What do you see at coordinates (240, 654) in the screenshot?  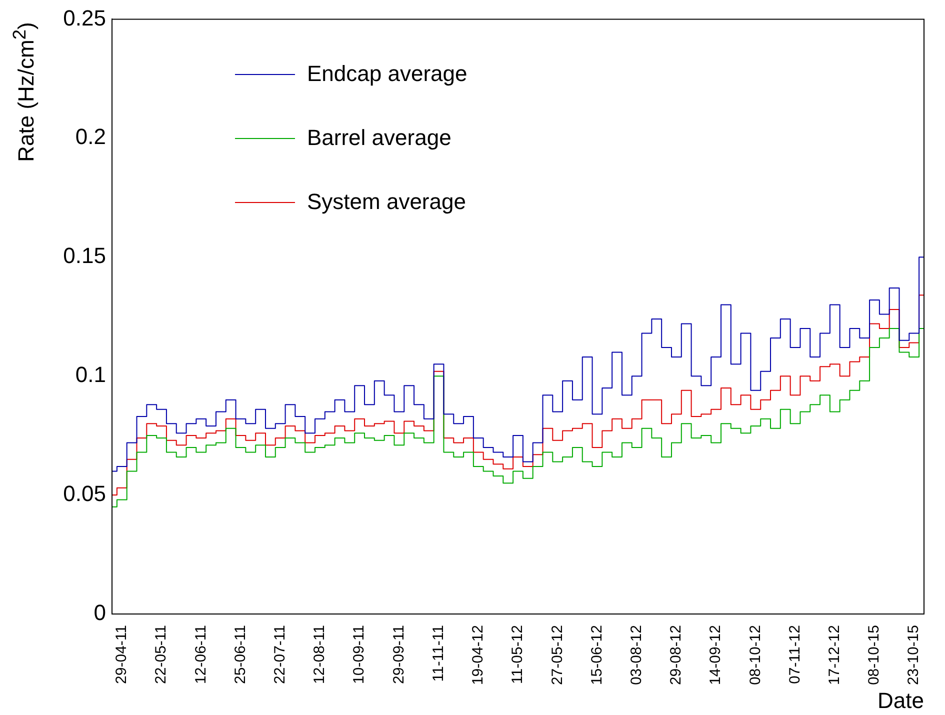 I see `x-tick-label: 25-06-11` at bounding box center [240, 654].